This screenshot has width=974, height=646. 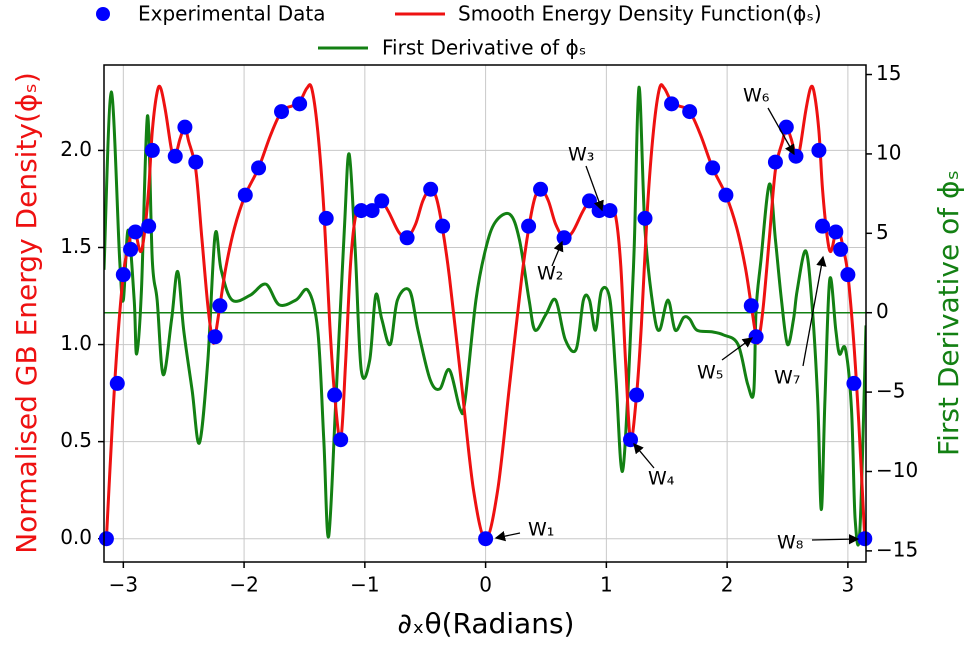 I want to click on legend-label: Smooth Energy Density Function(ϕₛ), so click(x=640, y=14).